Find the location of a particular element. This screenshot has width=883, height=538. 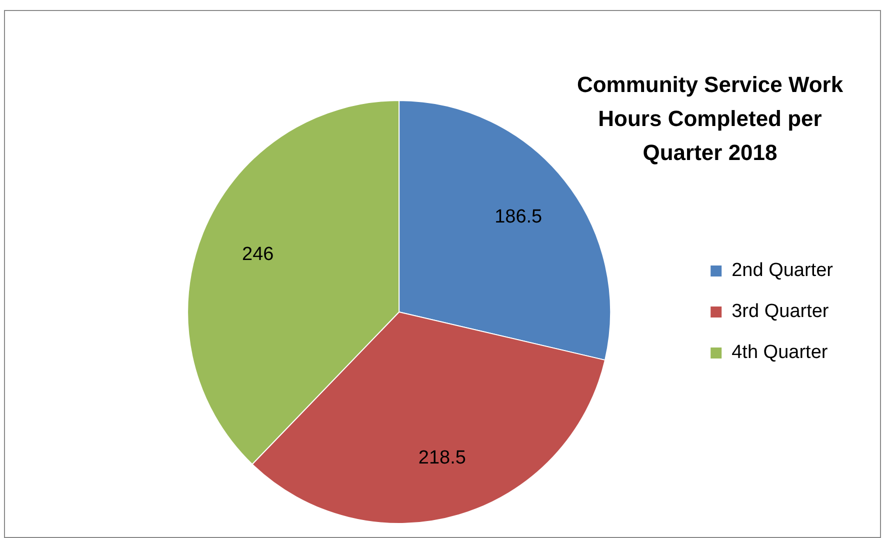

data-label: 186.5 is located at coordinates (518, 217).